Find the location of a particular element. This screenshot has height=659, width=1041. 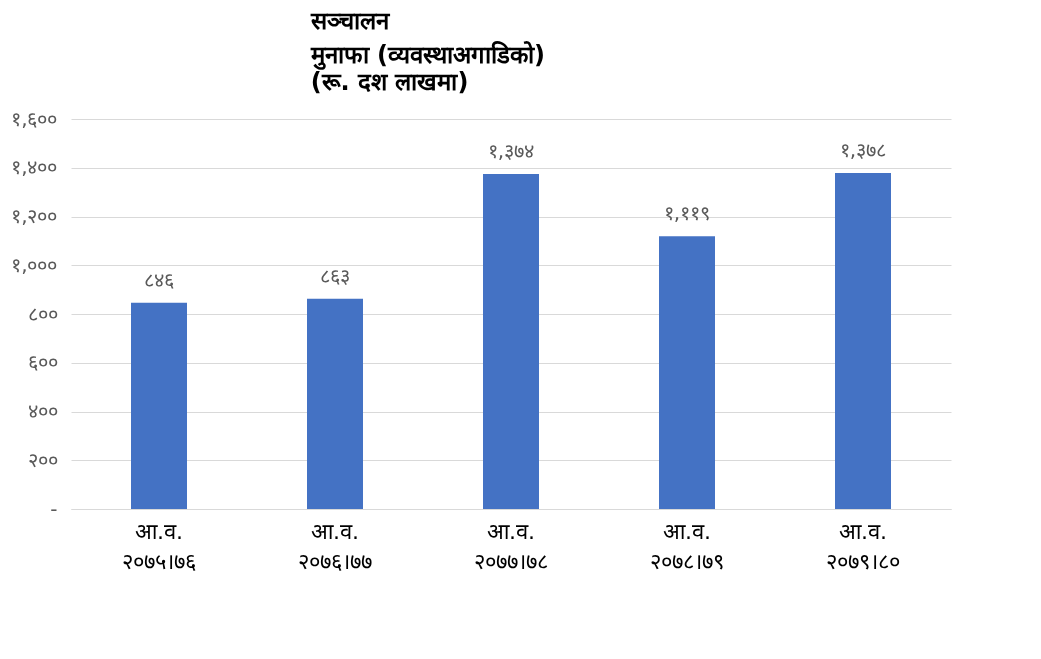

data-label: १,३७४ is located at coordinates (511, 151).